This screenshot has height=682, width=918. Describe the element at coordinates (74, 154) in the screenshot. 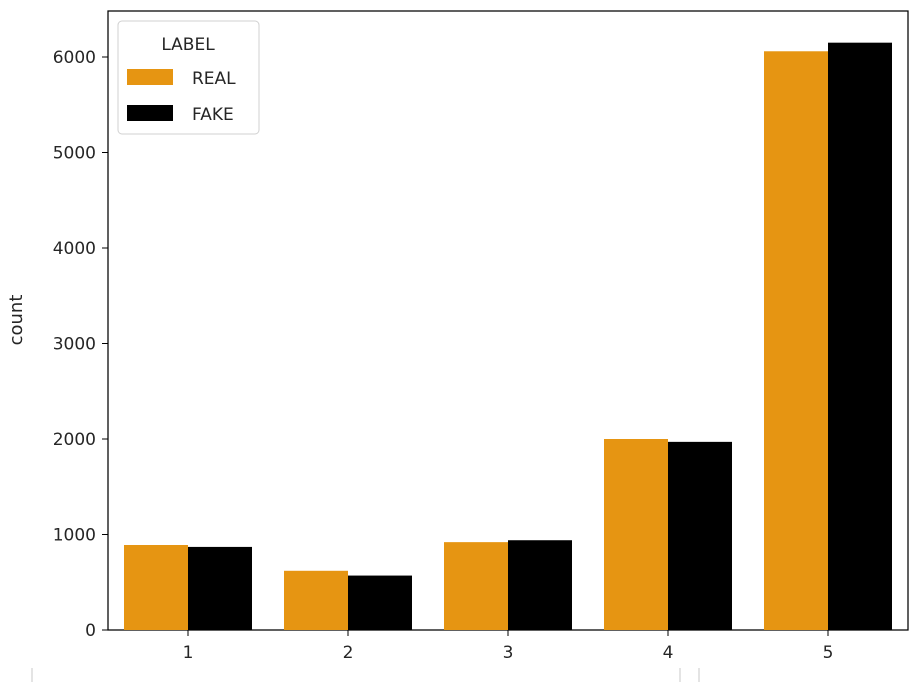

I see `y-tick-label: 5000` at that location.